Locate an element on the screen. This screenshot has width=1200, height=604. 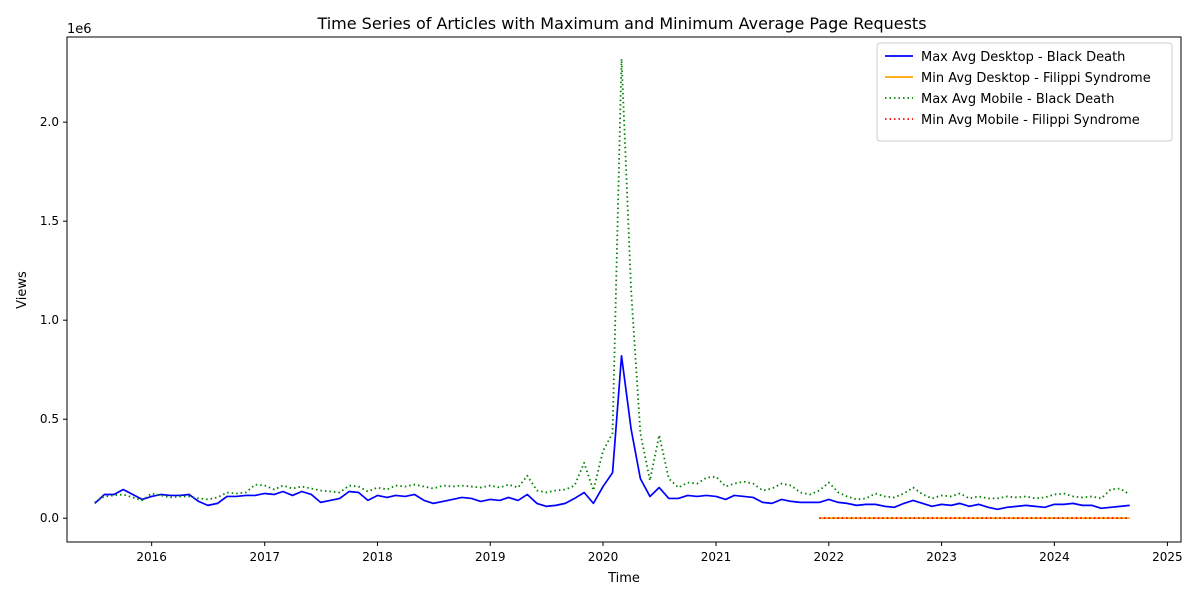
x-tick-label: 2023 is located at coordinates (941, 557).